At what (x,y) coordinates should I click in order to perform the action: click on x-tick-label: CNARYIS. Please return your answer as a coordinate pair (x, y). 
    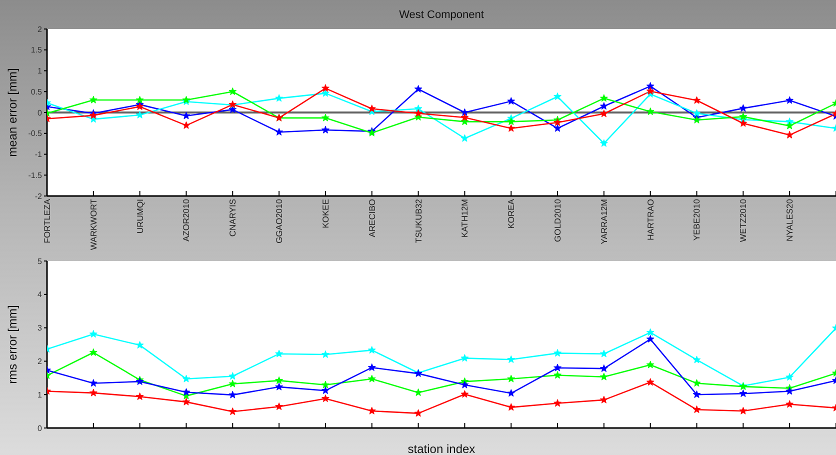
    Looking at the image, I should click on (233, 217).